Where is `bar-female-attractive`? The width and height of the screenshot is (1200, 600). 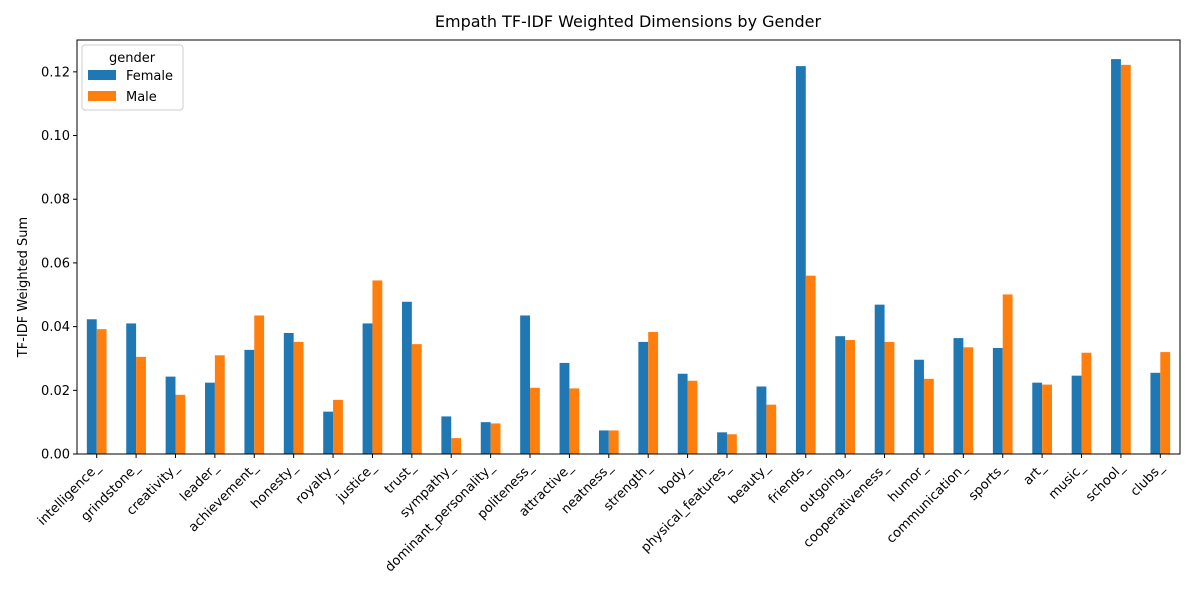
bar-female-attractive is located at coordinates (564, 408).